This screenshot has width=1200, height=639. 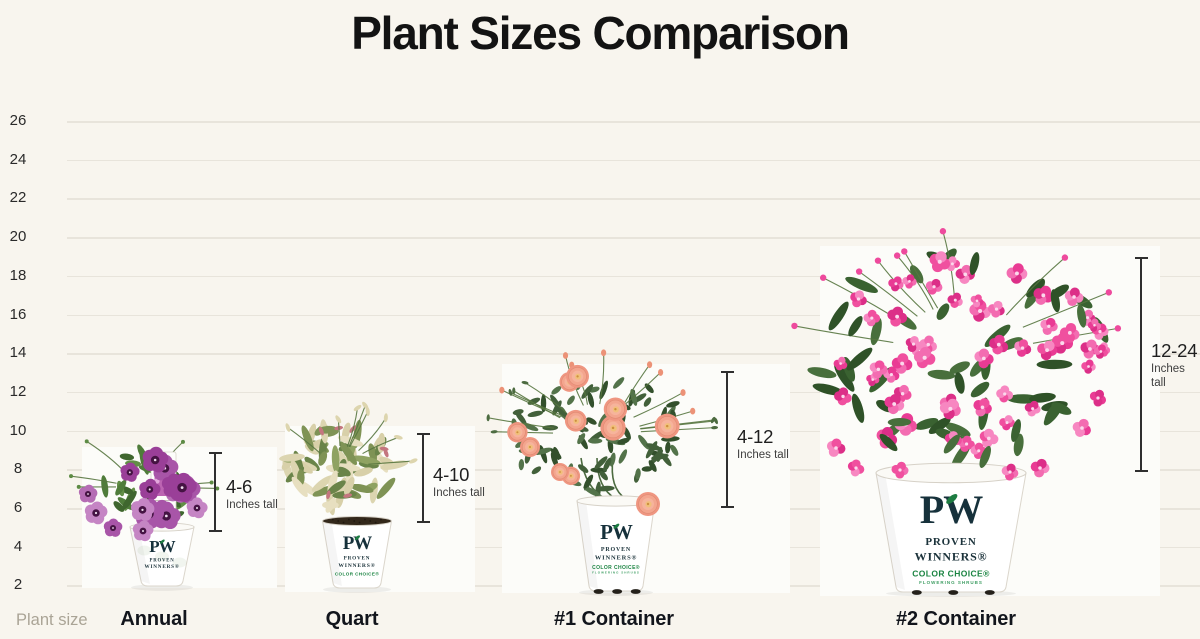 I want to click on pot-body, so click(x=162, y=556).